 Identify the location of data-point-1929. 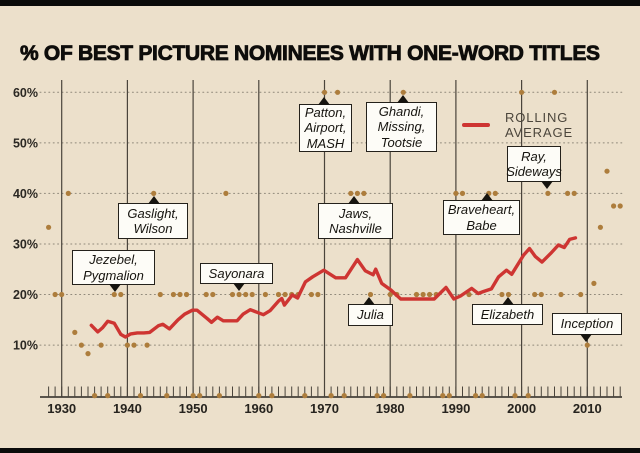
(55, 294).